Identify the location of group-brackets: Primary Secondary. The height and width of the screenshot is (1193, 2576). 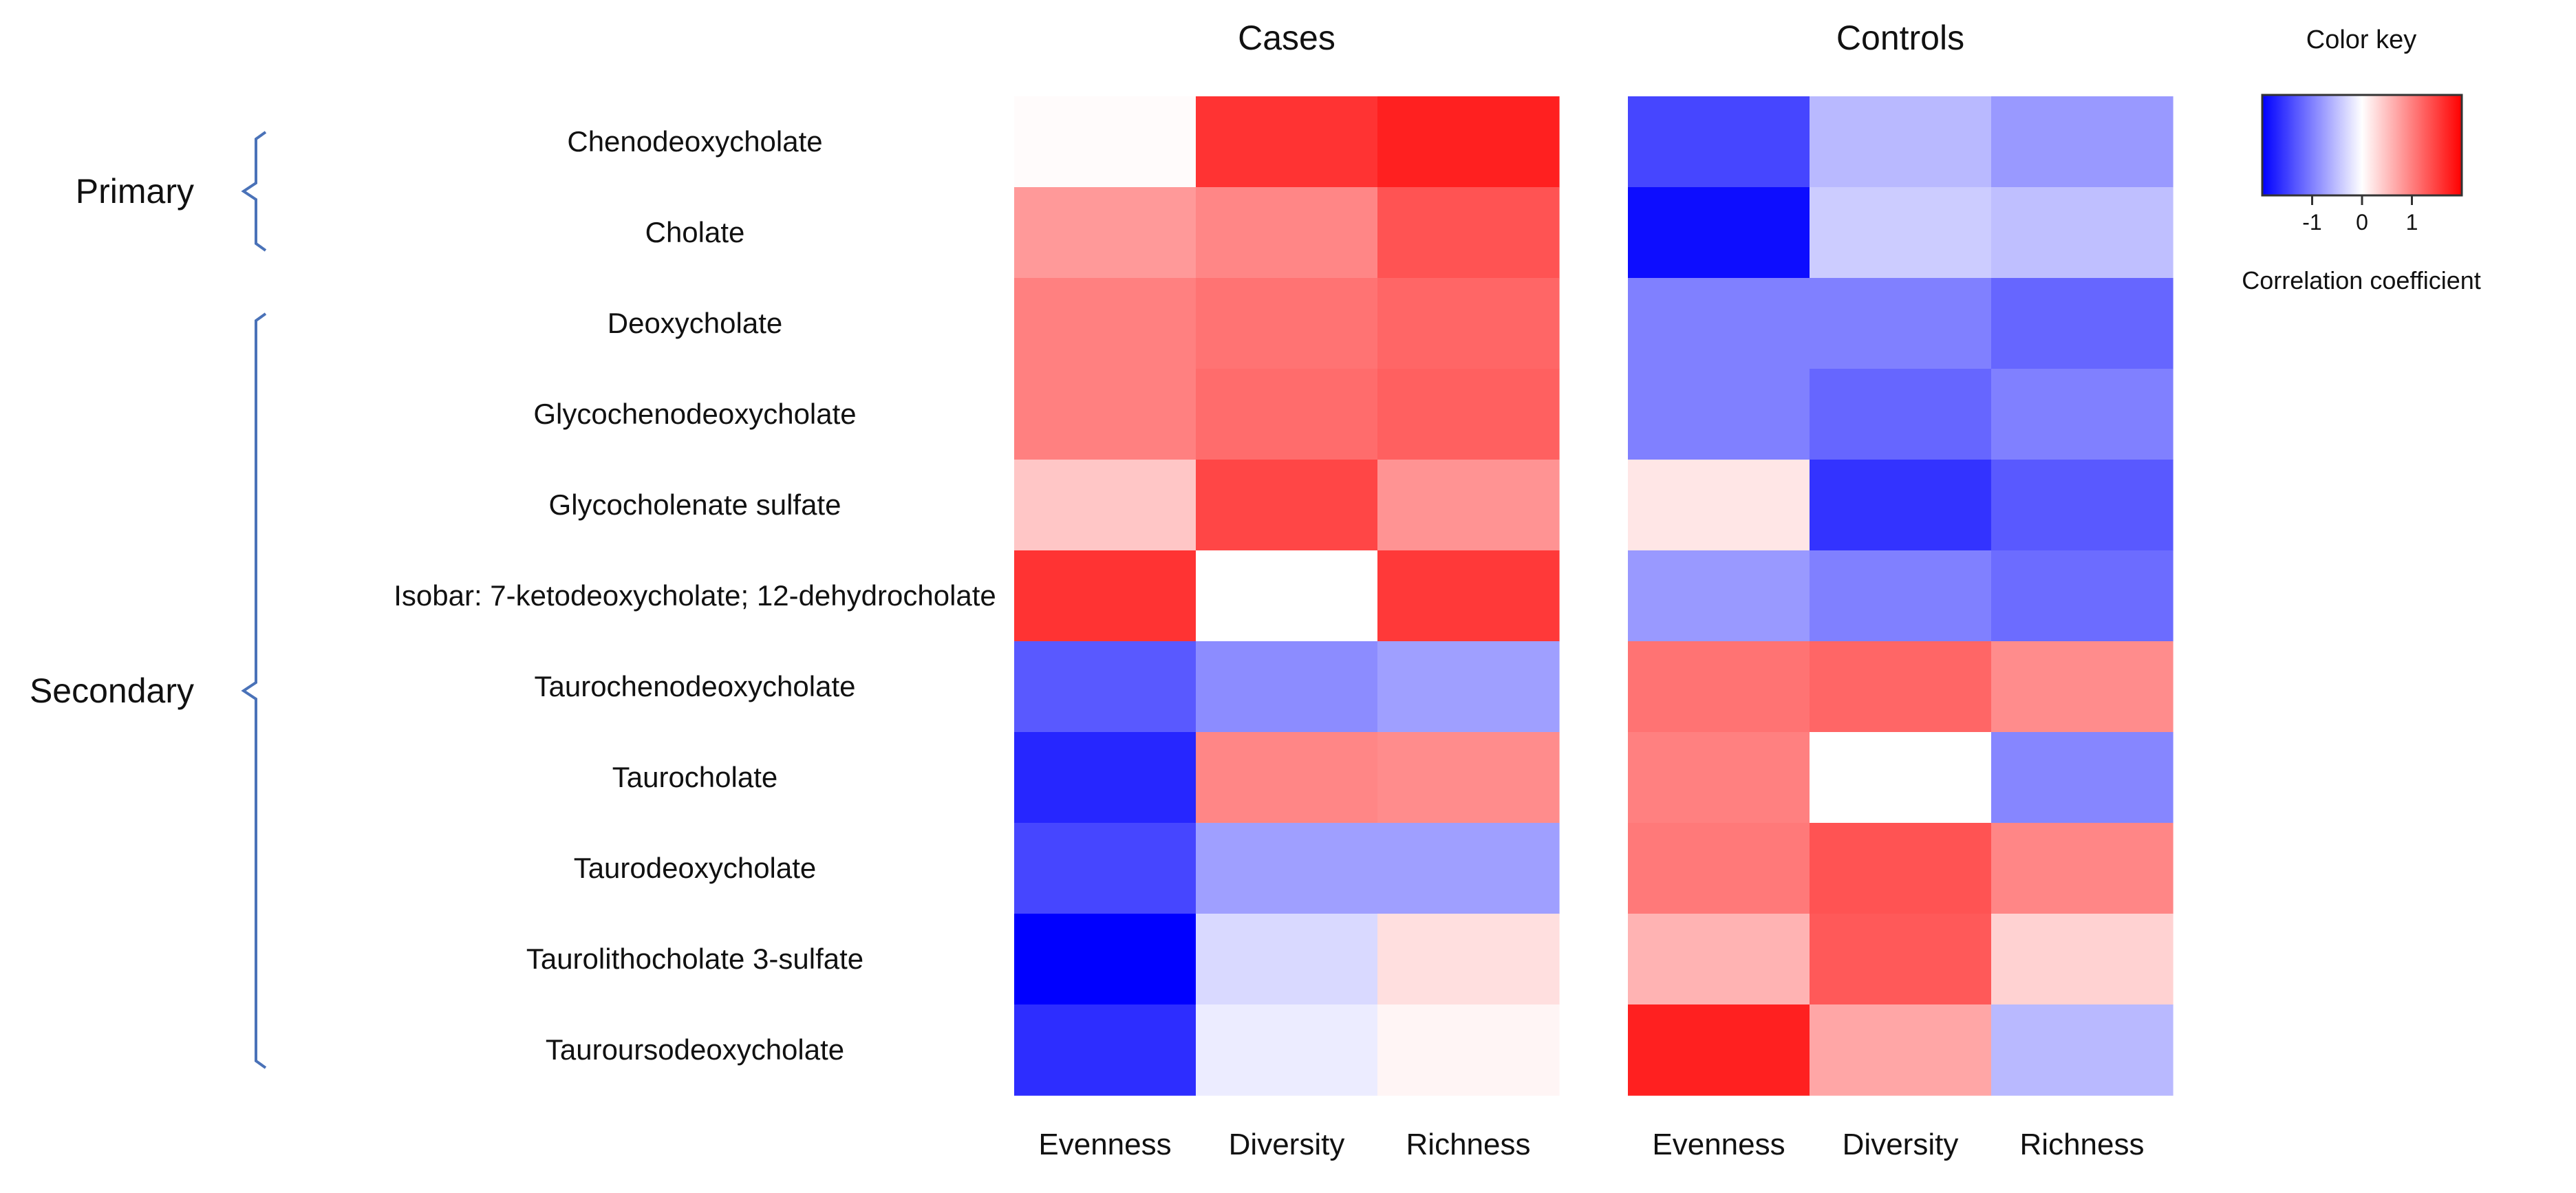
(149, 600).